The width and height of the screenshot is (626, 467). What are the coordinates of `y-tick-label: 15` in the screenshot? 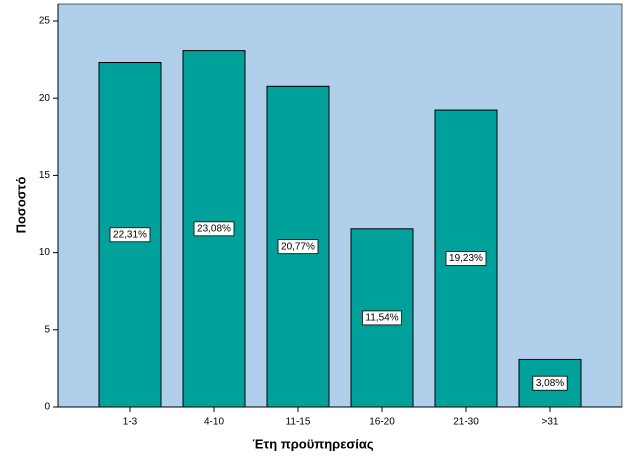 It's located at (45, 175).